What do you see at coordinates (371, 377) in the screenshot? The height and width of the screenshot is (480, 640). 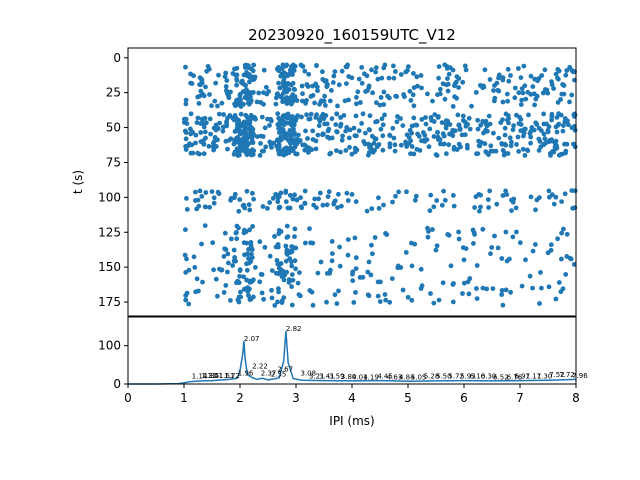 I see `peak-label: 4.19` at bounding box center [371, 377].